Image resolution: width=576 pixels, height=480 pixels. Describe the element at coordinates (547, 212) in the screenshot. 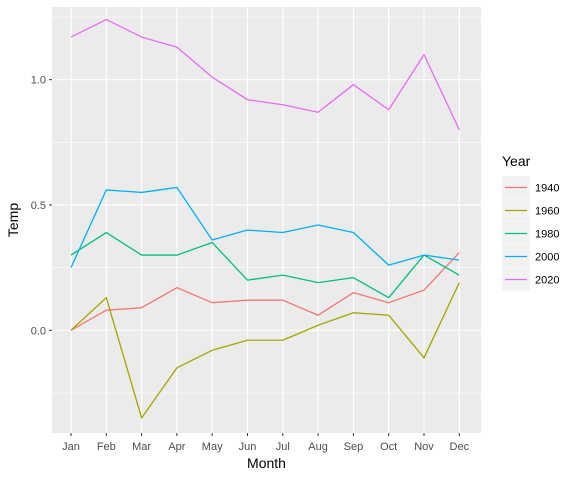

I see `legend-label-1960: 1960` at that location.